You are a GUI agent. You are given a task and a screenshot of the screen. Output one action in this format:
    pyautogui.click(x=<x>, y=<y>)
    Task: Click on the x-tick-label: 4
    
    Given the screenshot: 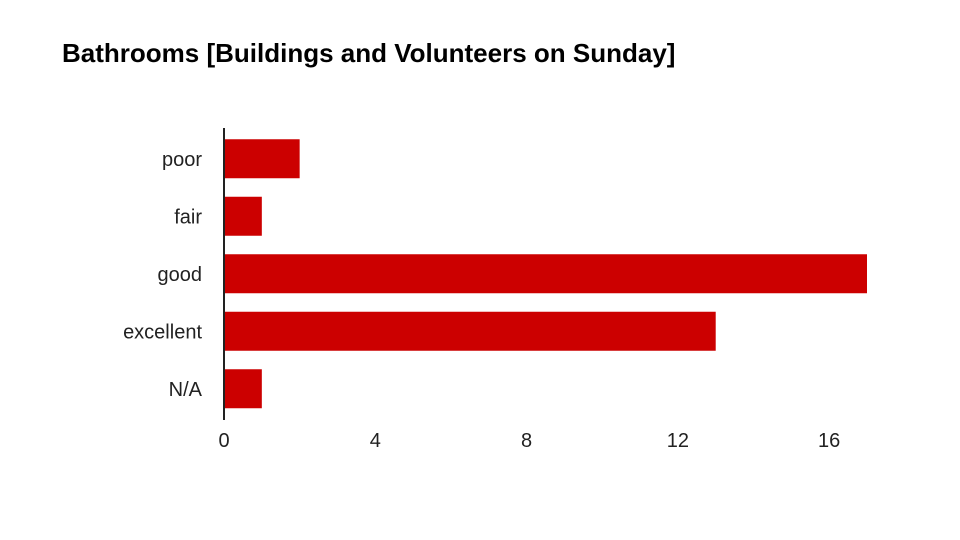 What is the action you would take?
    pyautogui.click(x=375, y=441)
    